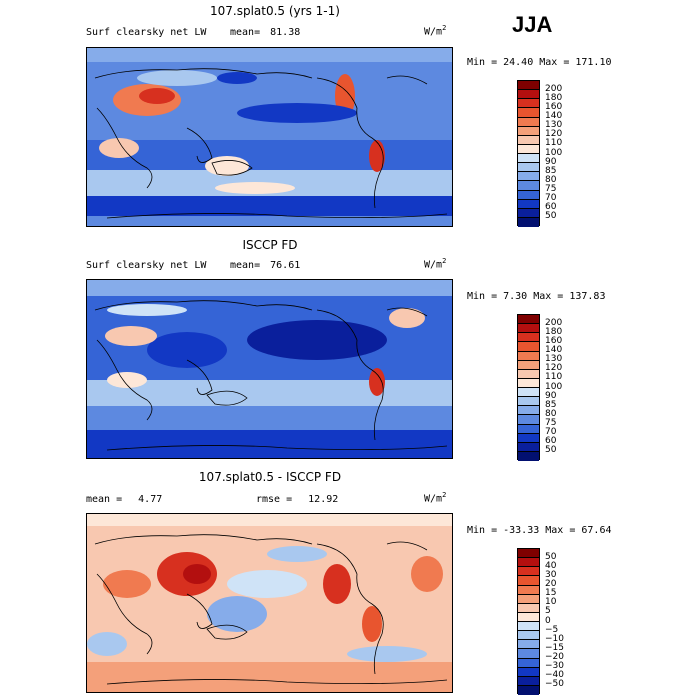  What do you see at coordinates (554, 125) in the screenshot?
I see `colorbar-tick-label: 130` at bounding box center [554, 125].